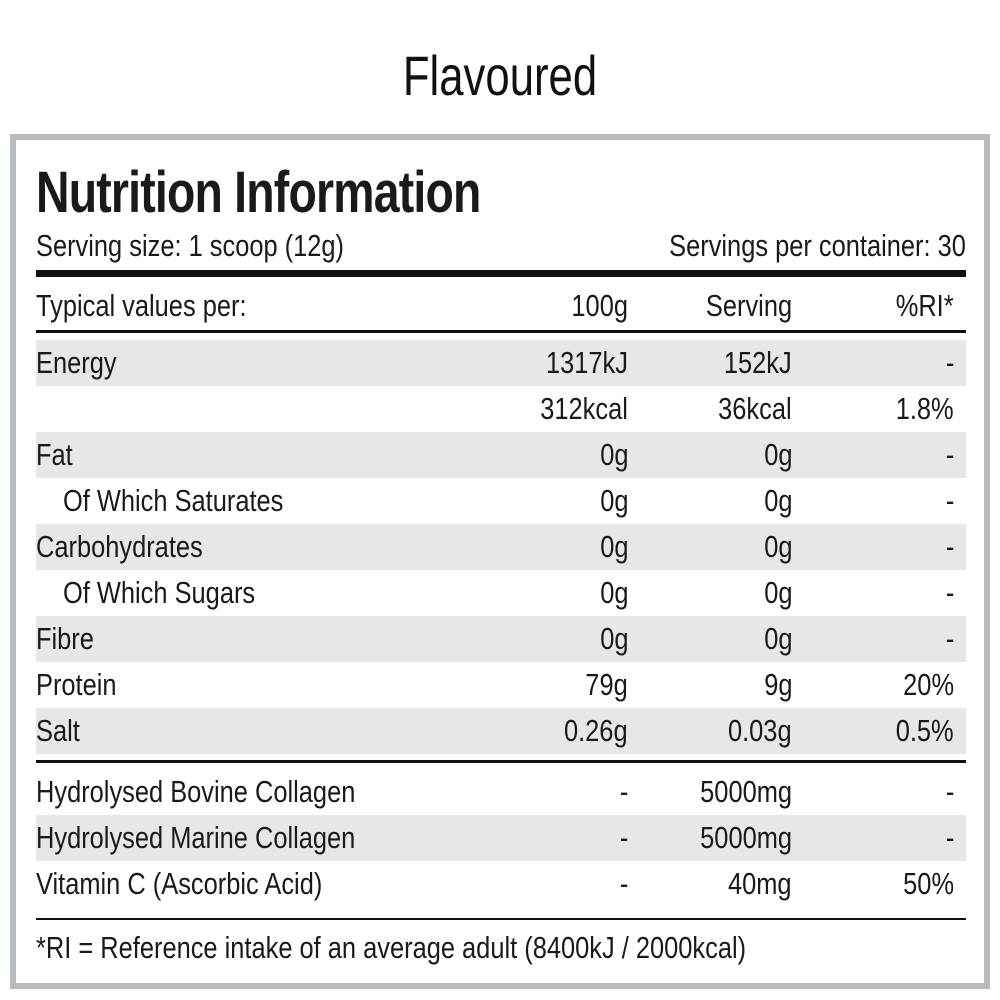 This screenshot has width=1000, height=1000. I want to click on value-ri: 20%, so click(923, 685).